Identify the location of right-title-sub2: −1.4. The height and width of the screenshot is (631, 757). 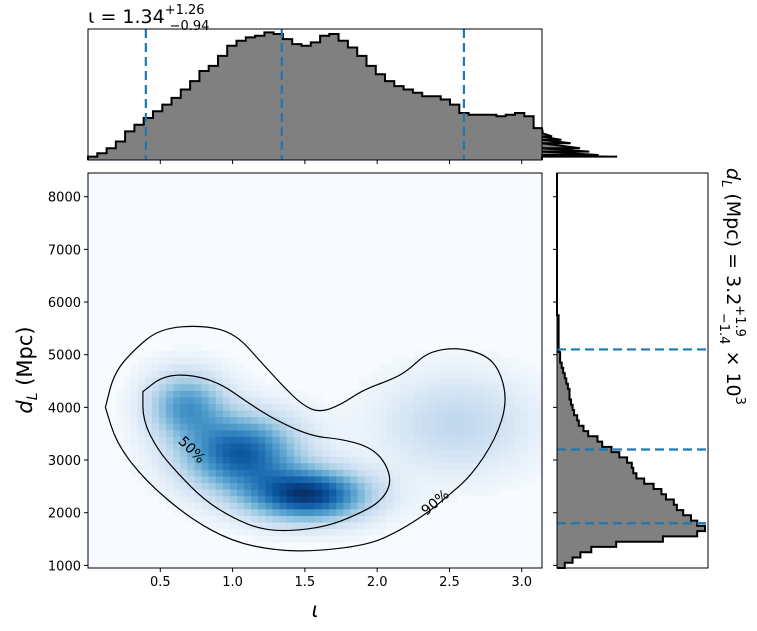
(723, 329).